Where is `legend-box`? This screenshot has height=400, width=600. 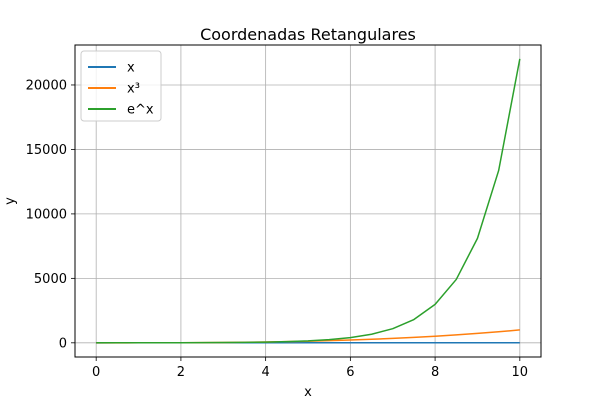 legend-box is located at coordinates (121, 86).